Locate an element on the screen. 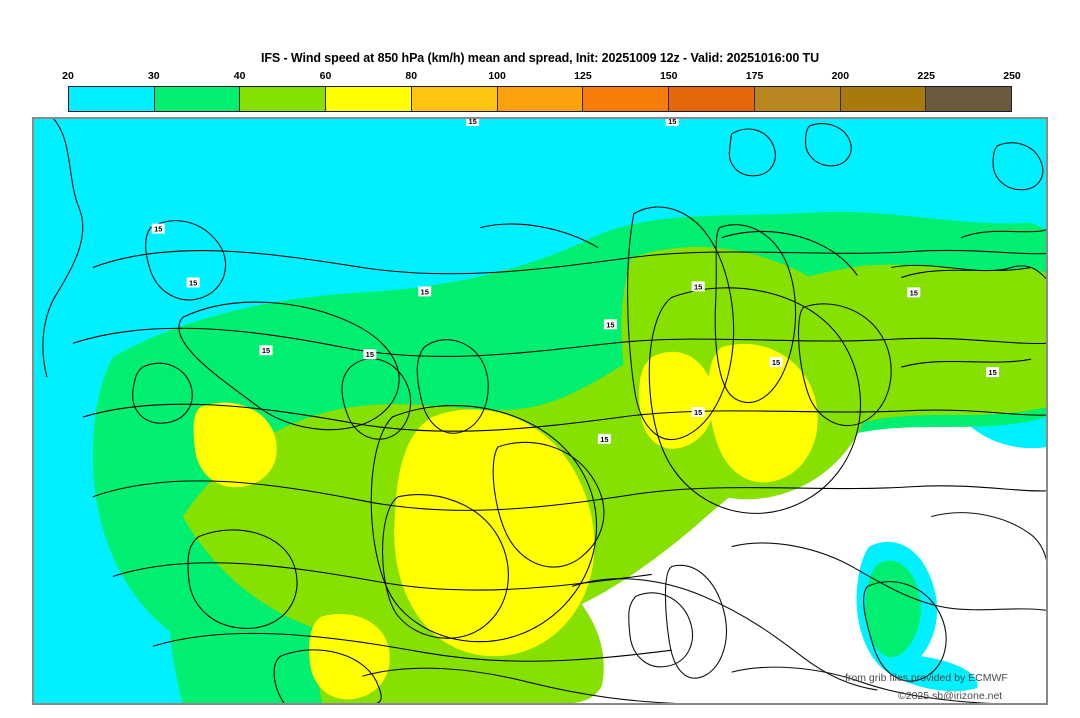 Image resolution: width=1080 pixels, height=718 pixels. colorbar-tick-labels: 20 30 40 60 80 100 125 150 175 200 225 250 is located at coordinates (541, 77).